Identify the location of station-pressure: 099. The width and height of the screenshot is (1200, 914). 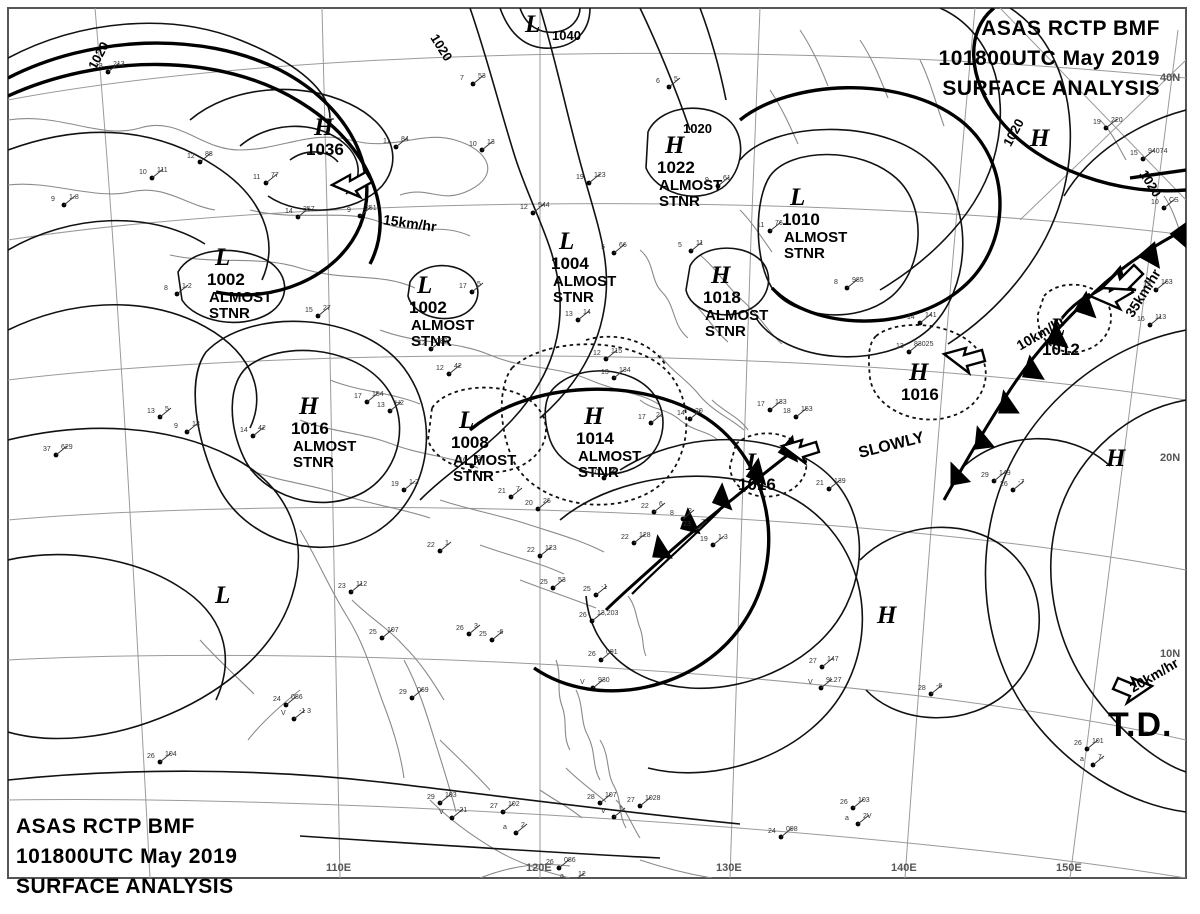
(442, 341).